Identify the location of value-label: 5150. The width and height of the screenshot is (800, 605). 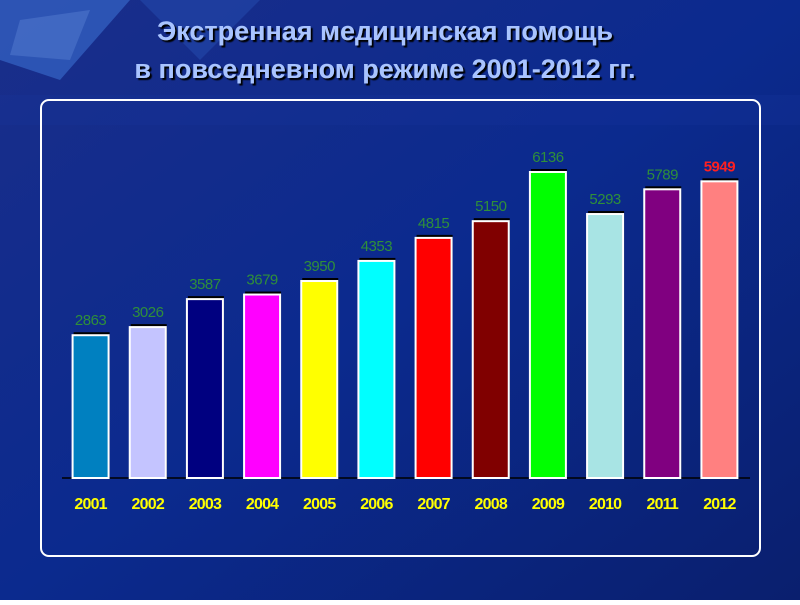
(491, 206).